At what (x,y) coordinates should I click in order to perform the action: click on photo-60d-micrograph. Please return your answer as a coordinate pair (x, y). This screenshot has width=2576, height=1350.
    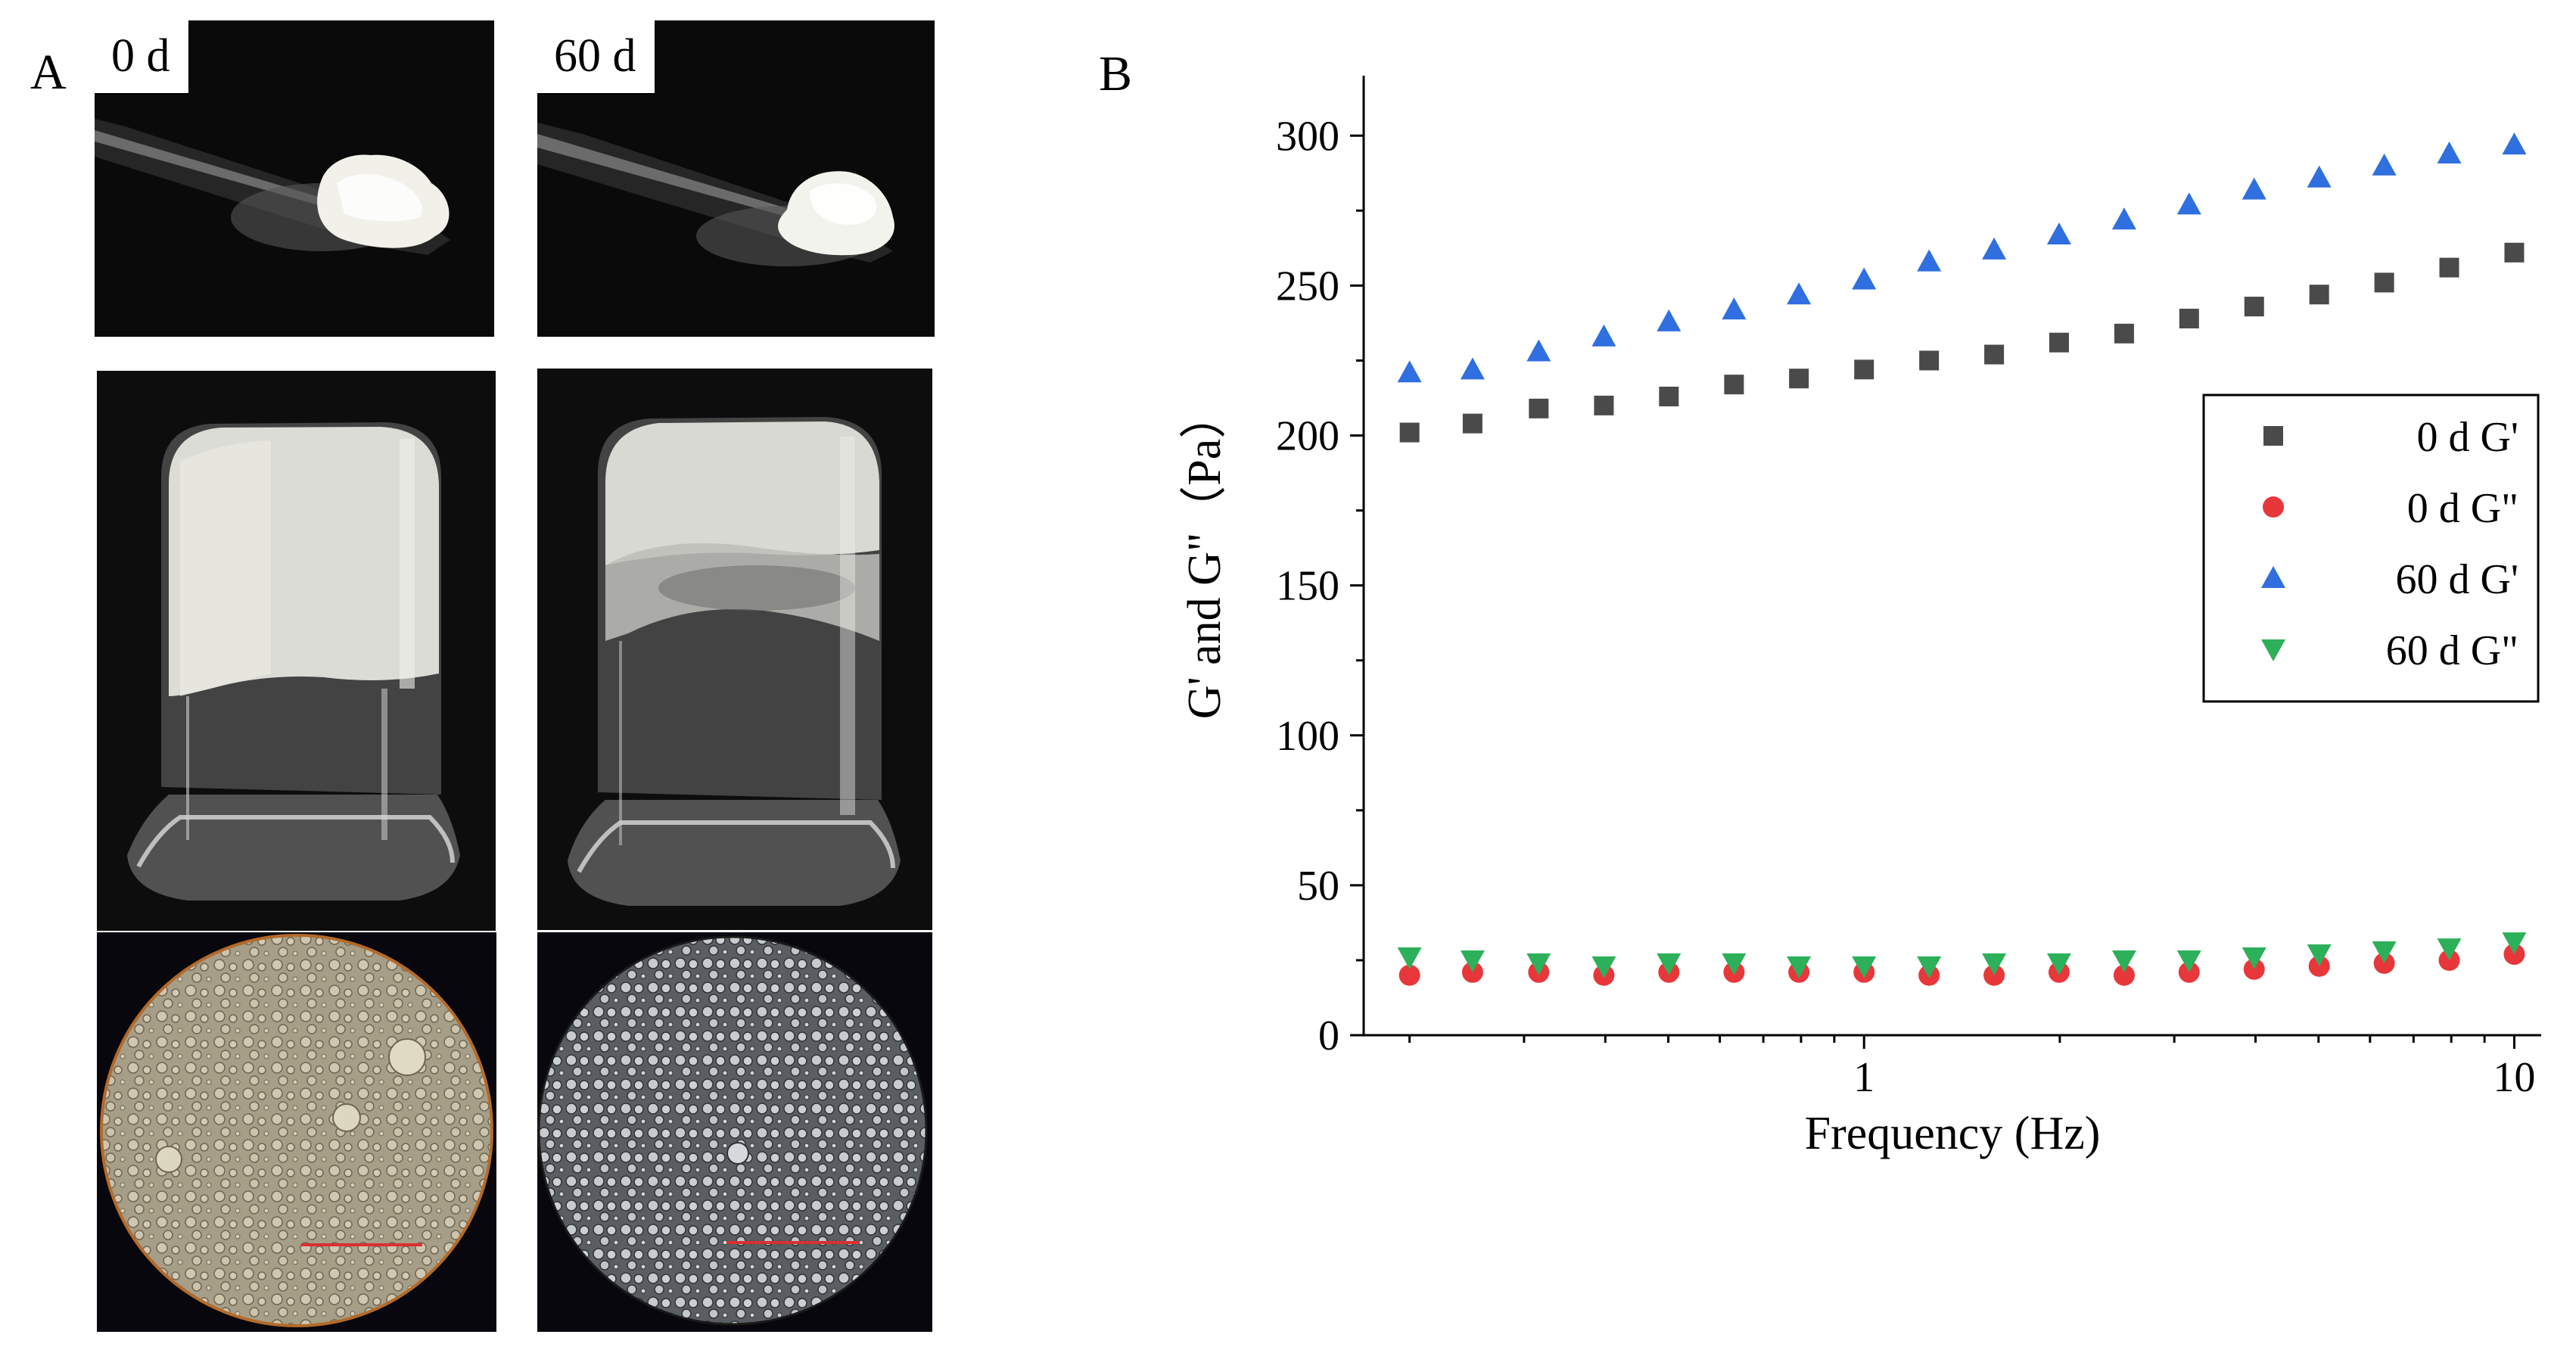
    Looking at the image, I should click on (734, 1132).